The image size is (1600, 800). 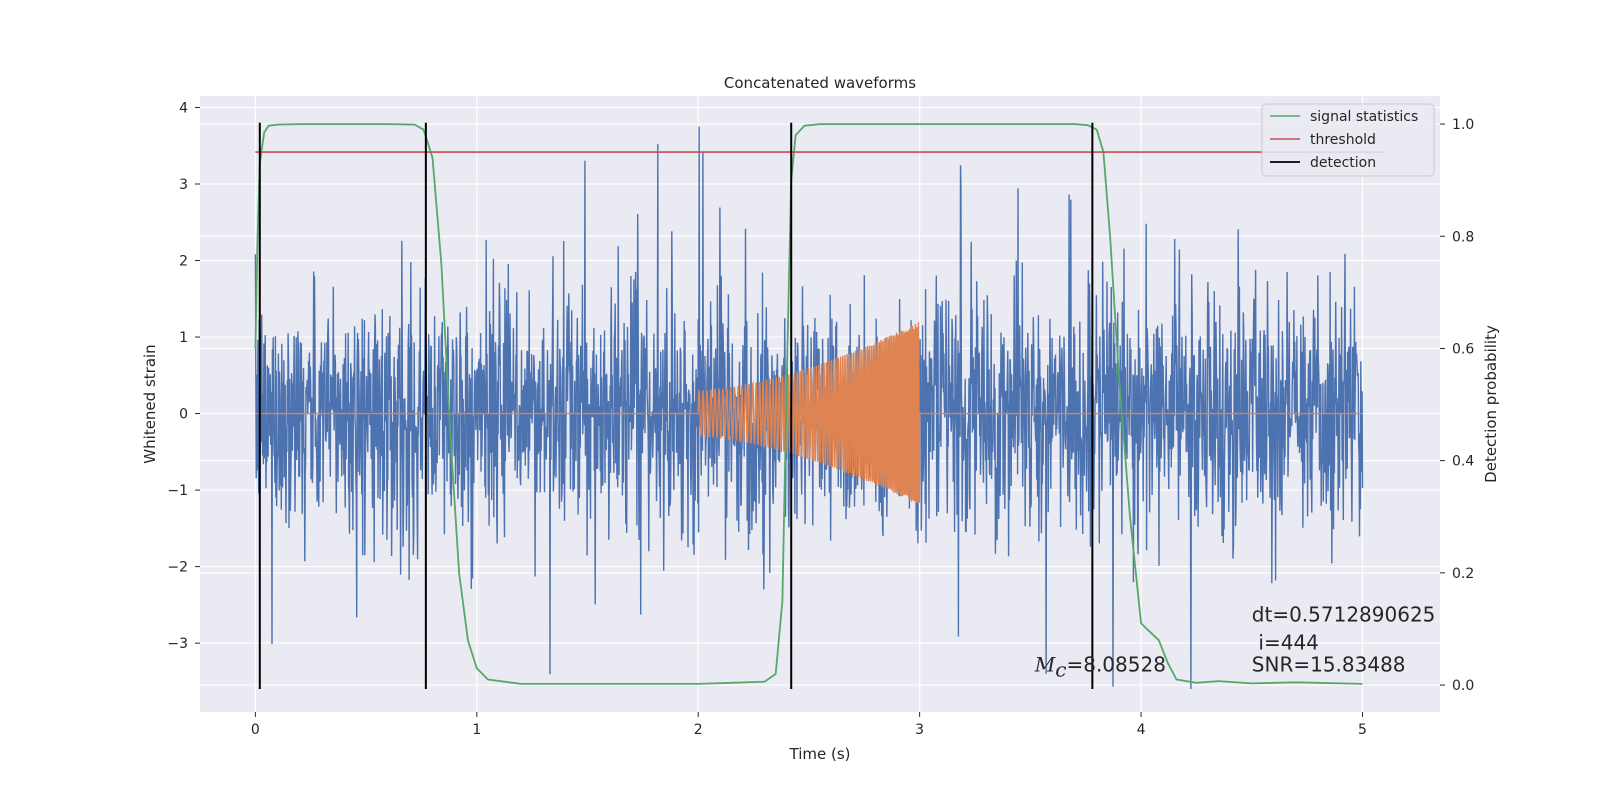 What do you see at coordinates (820, 83) in the screenshot?
I see `chart-title: Concatenated waveforms` at bounding box center [820, 83].